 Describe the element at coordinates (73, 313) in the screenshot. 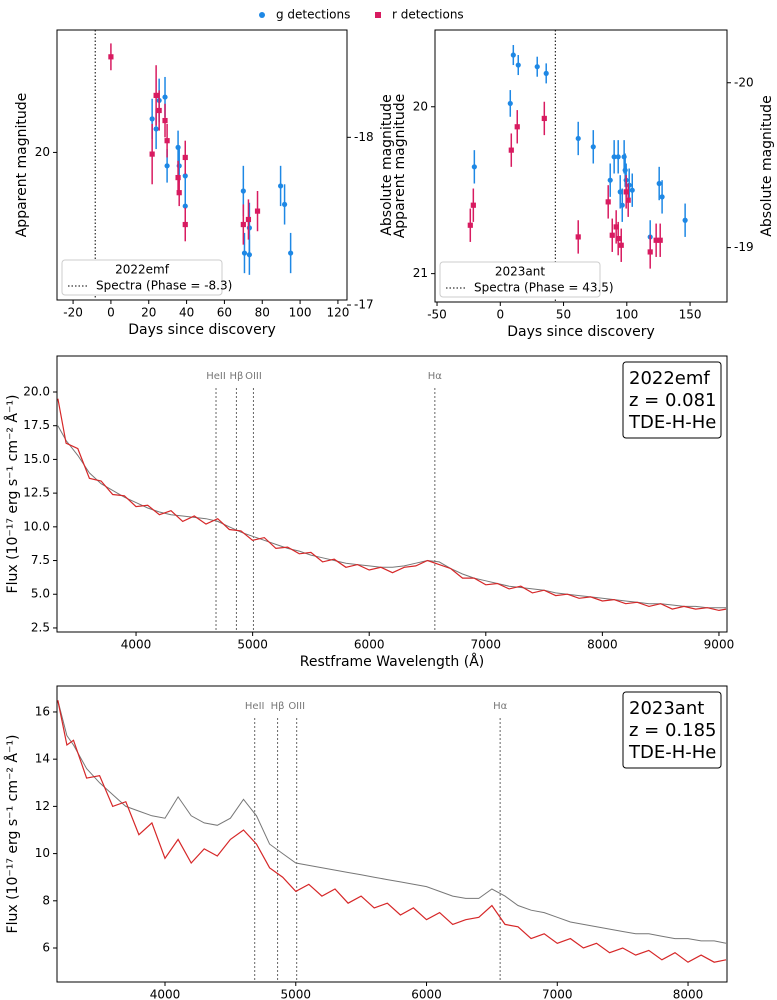

I see `x-tick-label: -20` at that location.